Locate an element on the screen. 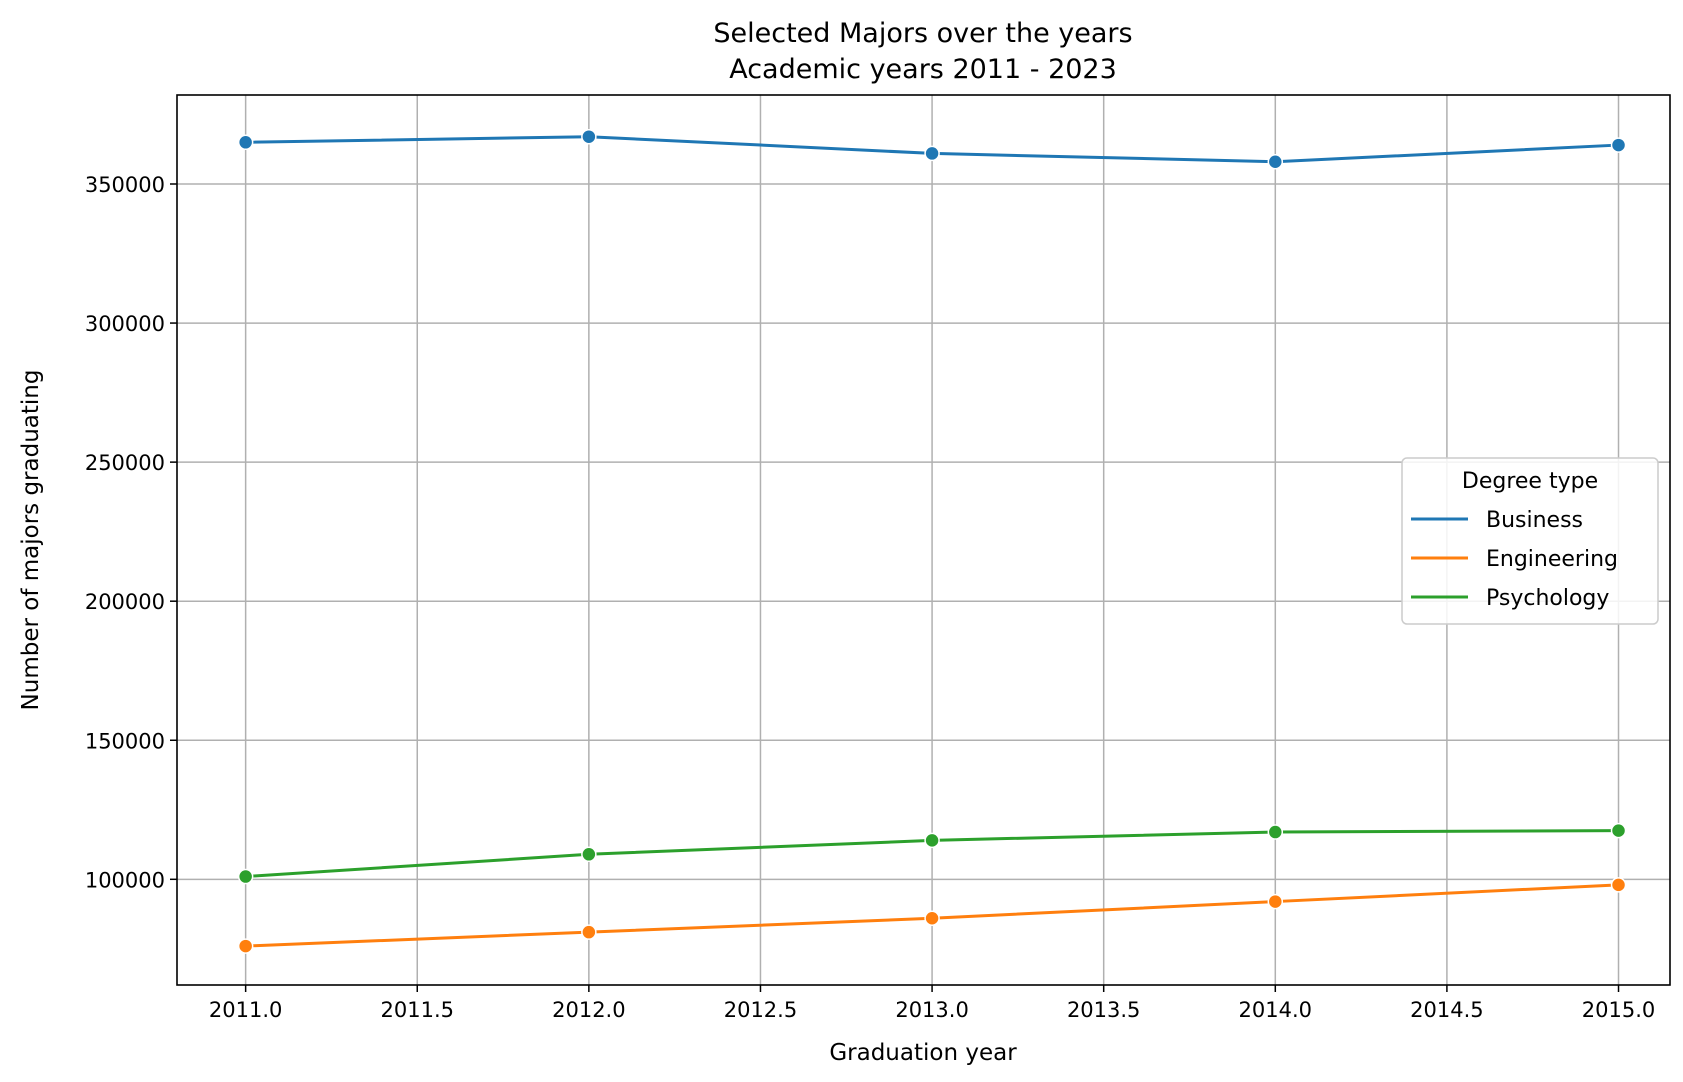 This screenshot has height=1082, width=1683. legend-box is located at coordinates (1530, 541).